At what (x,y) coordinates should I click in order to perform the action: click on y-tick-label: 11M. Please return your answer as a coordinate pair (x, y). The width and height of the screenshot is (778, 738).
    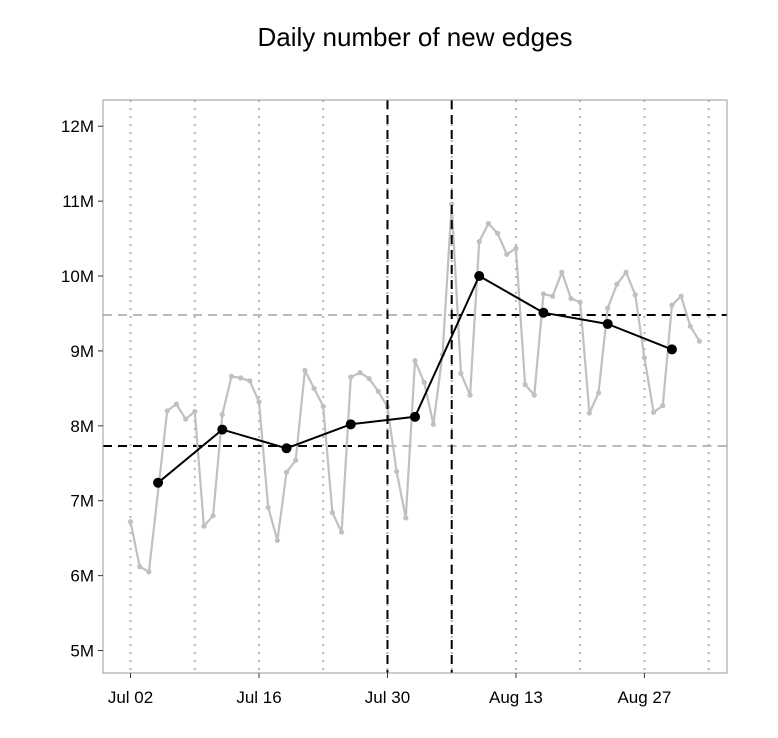
    Looking at the image, I should click on (78, 201).